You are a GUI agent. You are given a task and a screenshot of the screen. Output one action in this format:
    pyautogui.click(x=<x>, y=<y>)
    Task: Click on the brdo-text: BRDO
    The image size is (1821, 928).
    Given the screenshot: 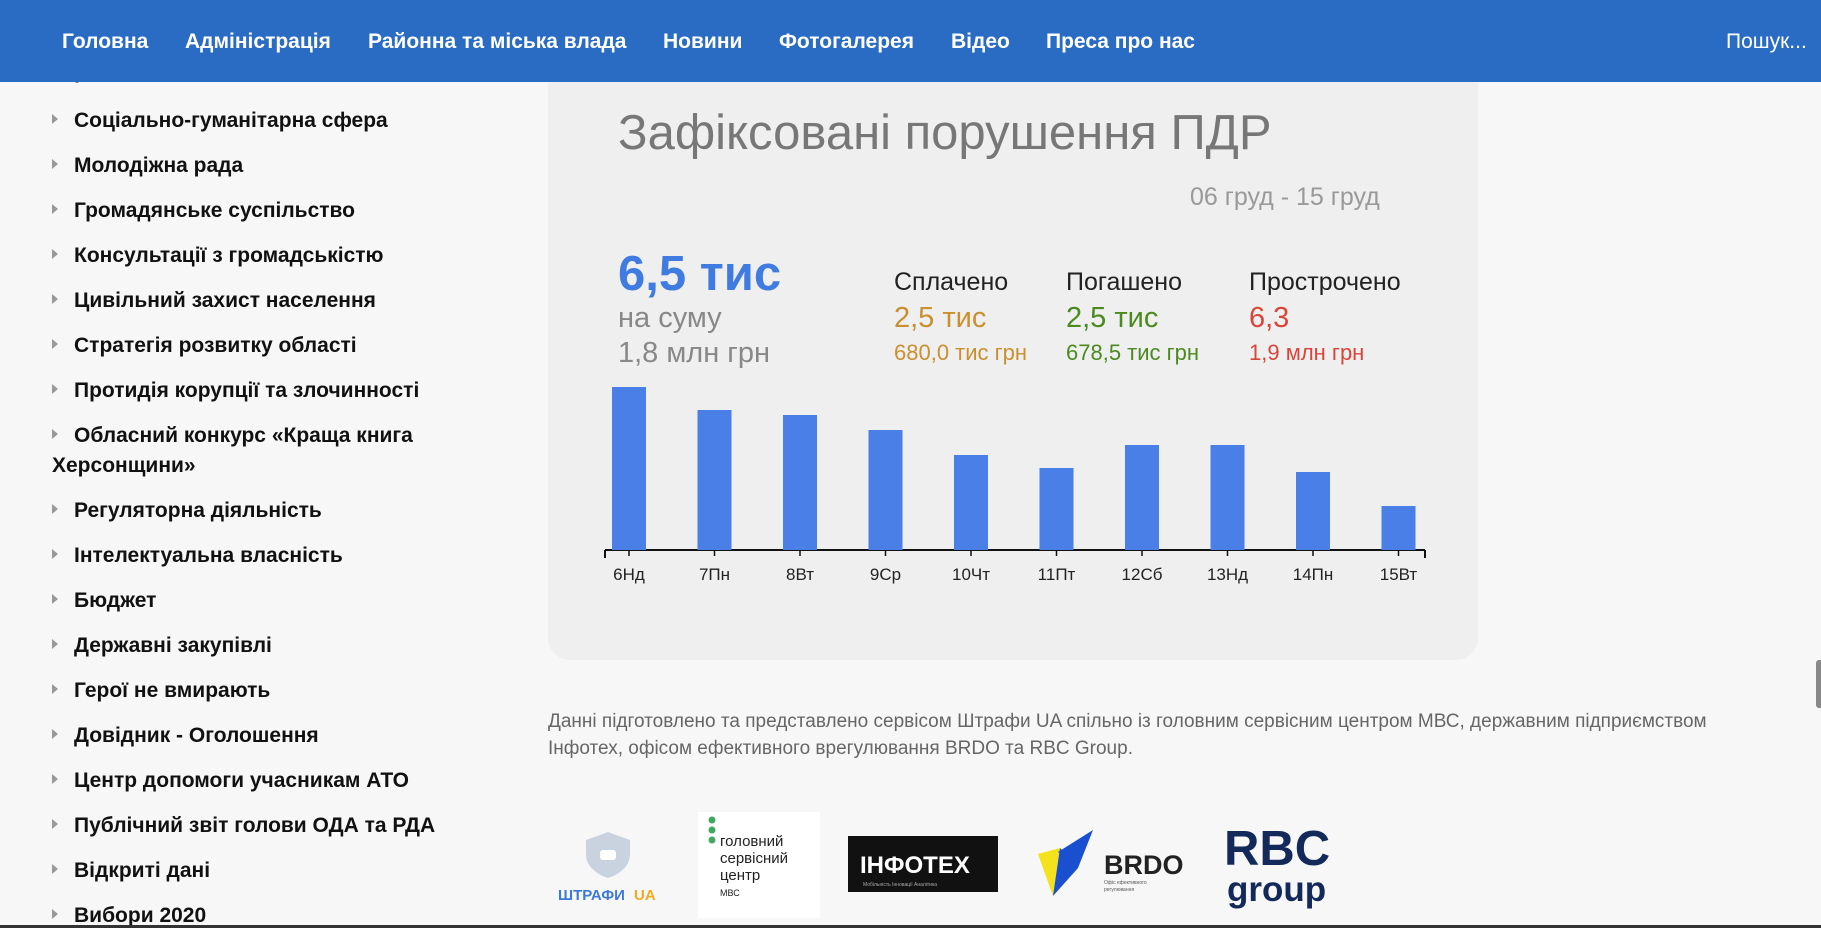 What is the action you would take?
    pyautogui.click(x=1144, y=865)
    